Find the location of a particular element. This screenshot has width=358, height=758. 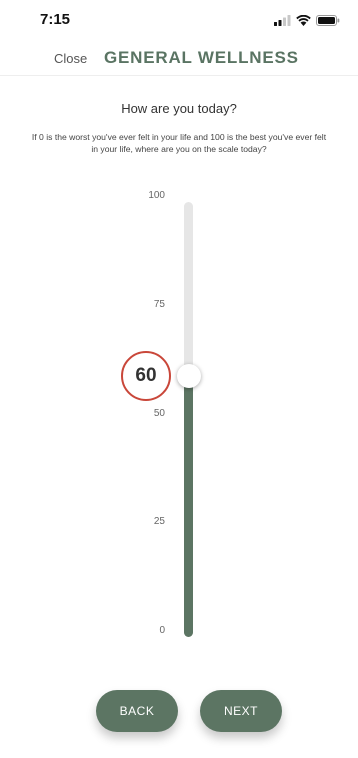

next-button: NEXT is located at coordinates (241, 711).